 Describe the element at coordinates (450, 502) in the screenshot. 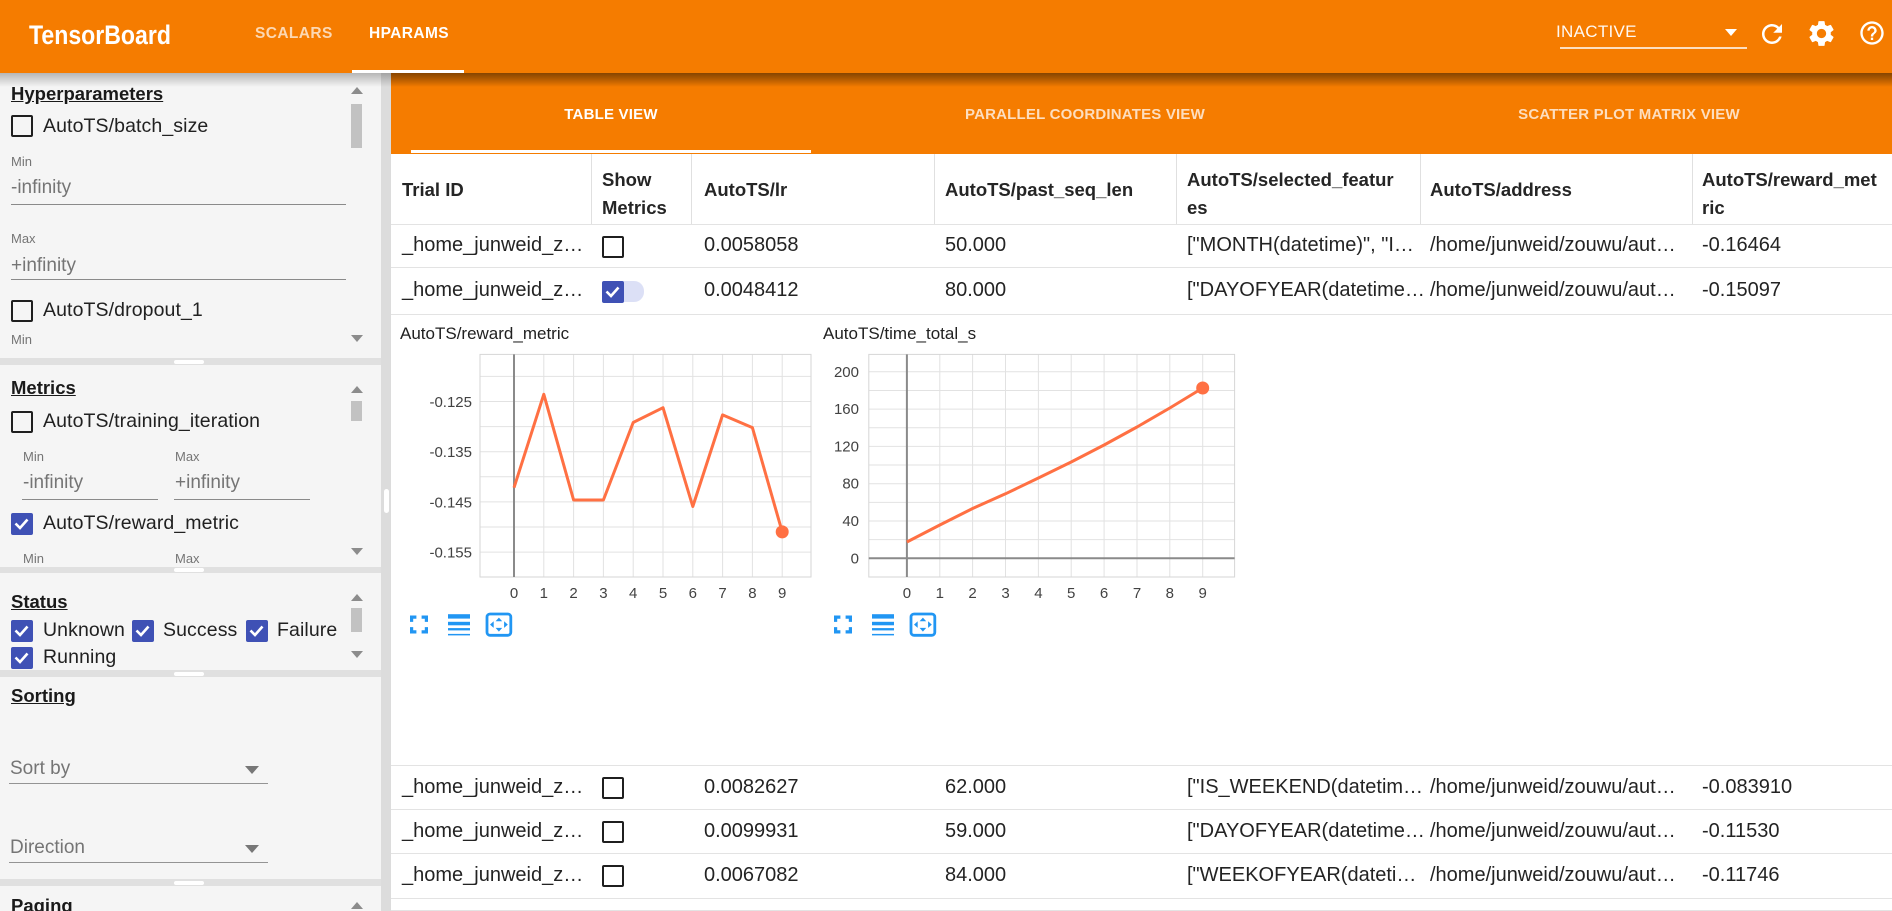

I see `svg-text: -0.145` at that location.